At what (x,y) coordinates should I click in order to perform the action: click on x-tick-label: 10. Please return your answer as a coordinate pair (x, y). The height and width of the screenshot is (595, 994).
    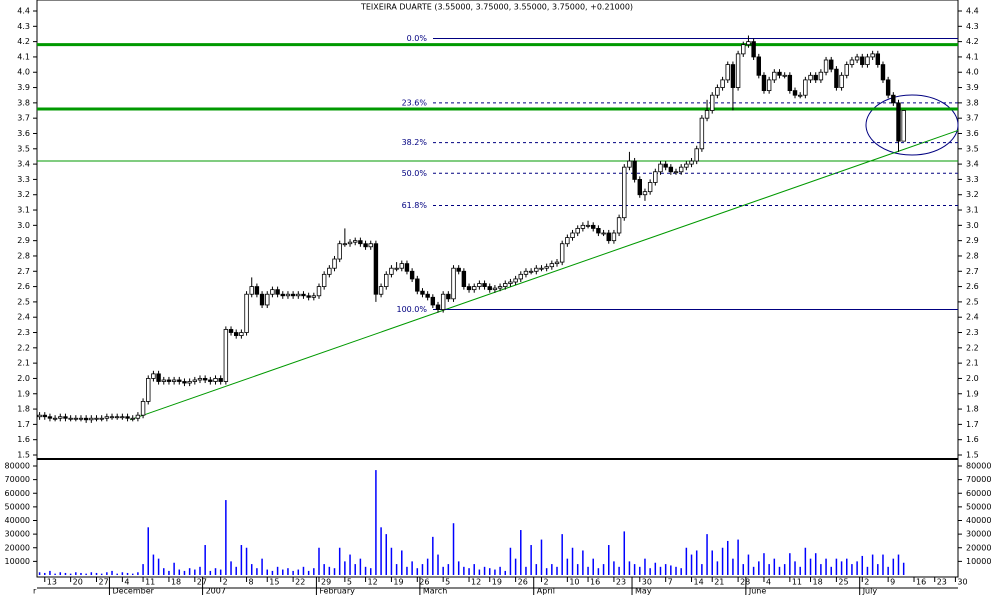
    Looking at the image, I should click on (574, 582).